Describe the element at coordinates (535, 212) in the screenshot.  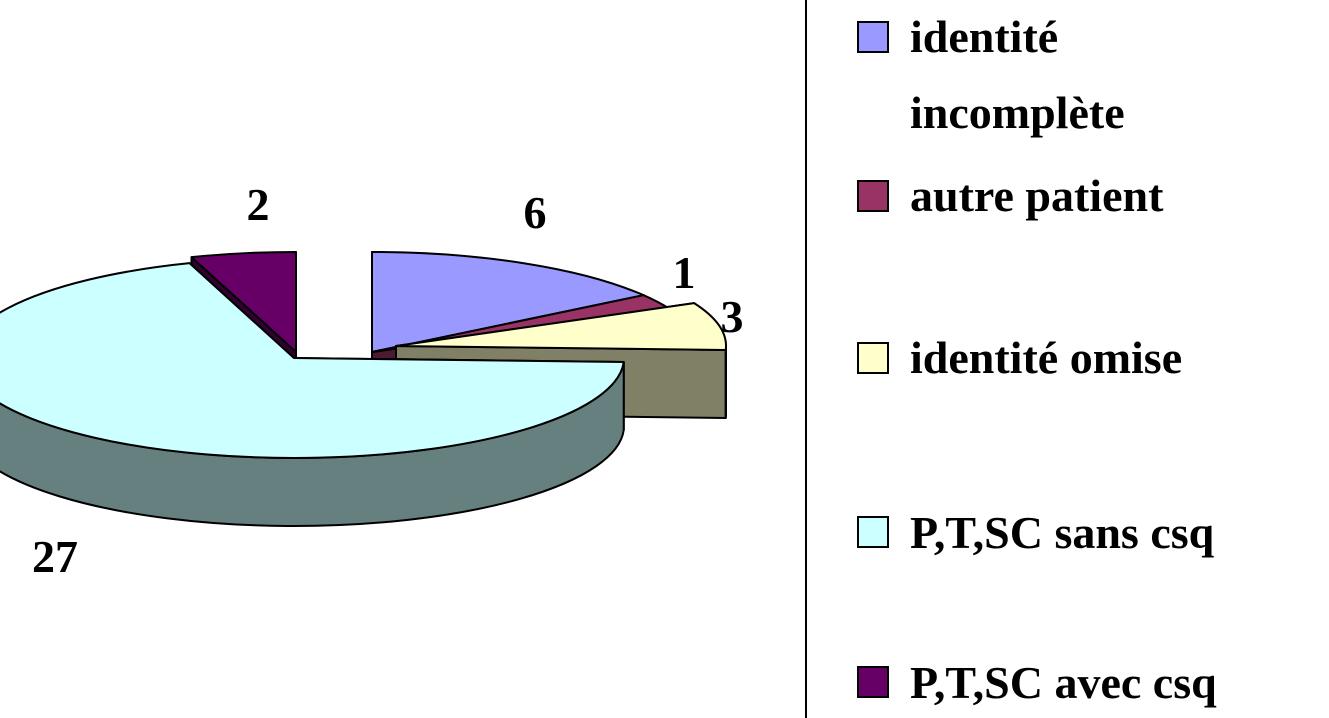
I see `data-label-identite-incomplete: 6` at that location.